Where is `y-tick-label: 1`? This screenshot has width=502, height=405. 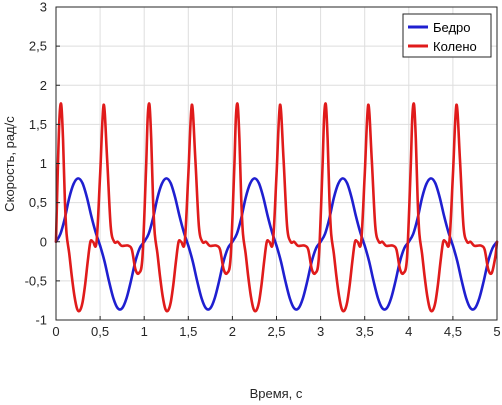 y-tick-label: 1 is located at coordinates (43, 163).